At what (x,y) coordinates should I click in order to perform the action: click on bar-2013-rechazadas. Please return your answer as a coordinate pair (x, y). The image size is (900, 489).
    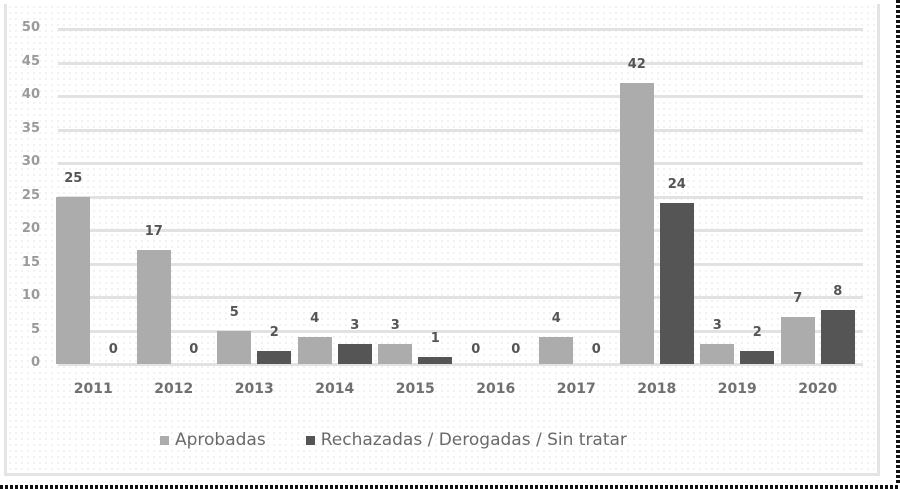
    Looking at the image, I should click on (274, 357).